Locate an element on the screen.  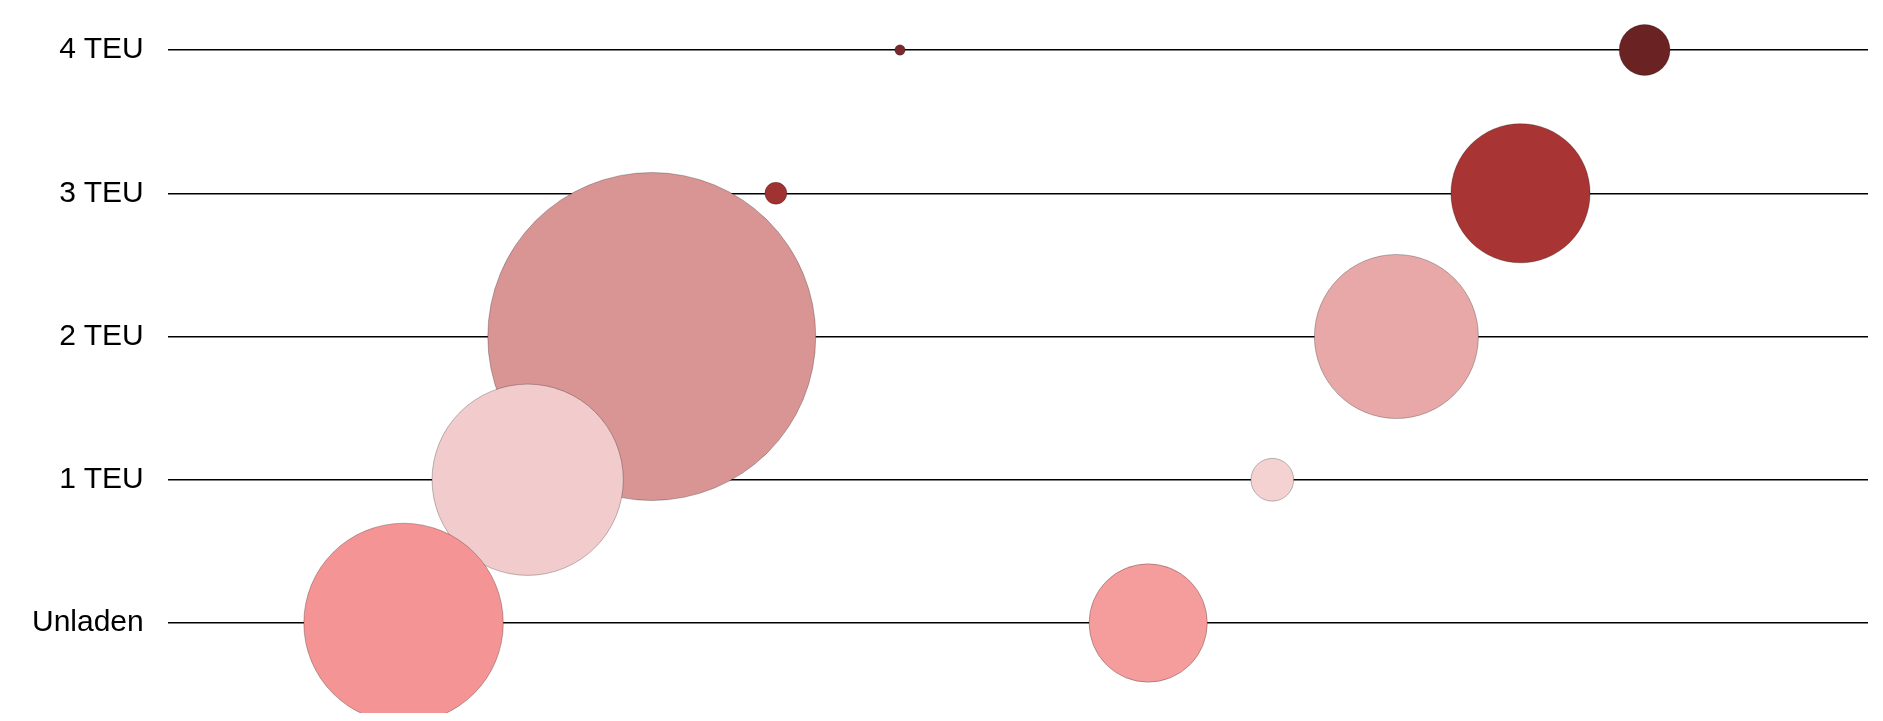
y-tick-label: 2 TEU is located at coordinates (101, 334).